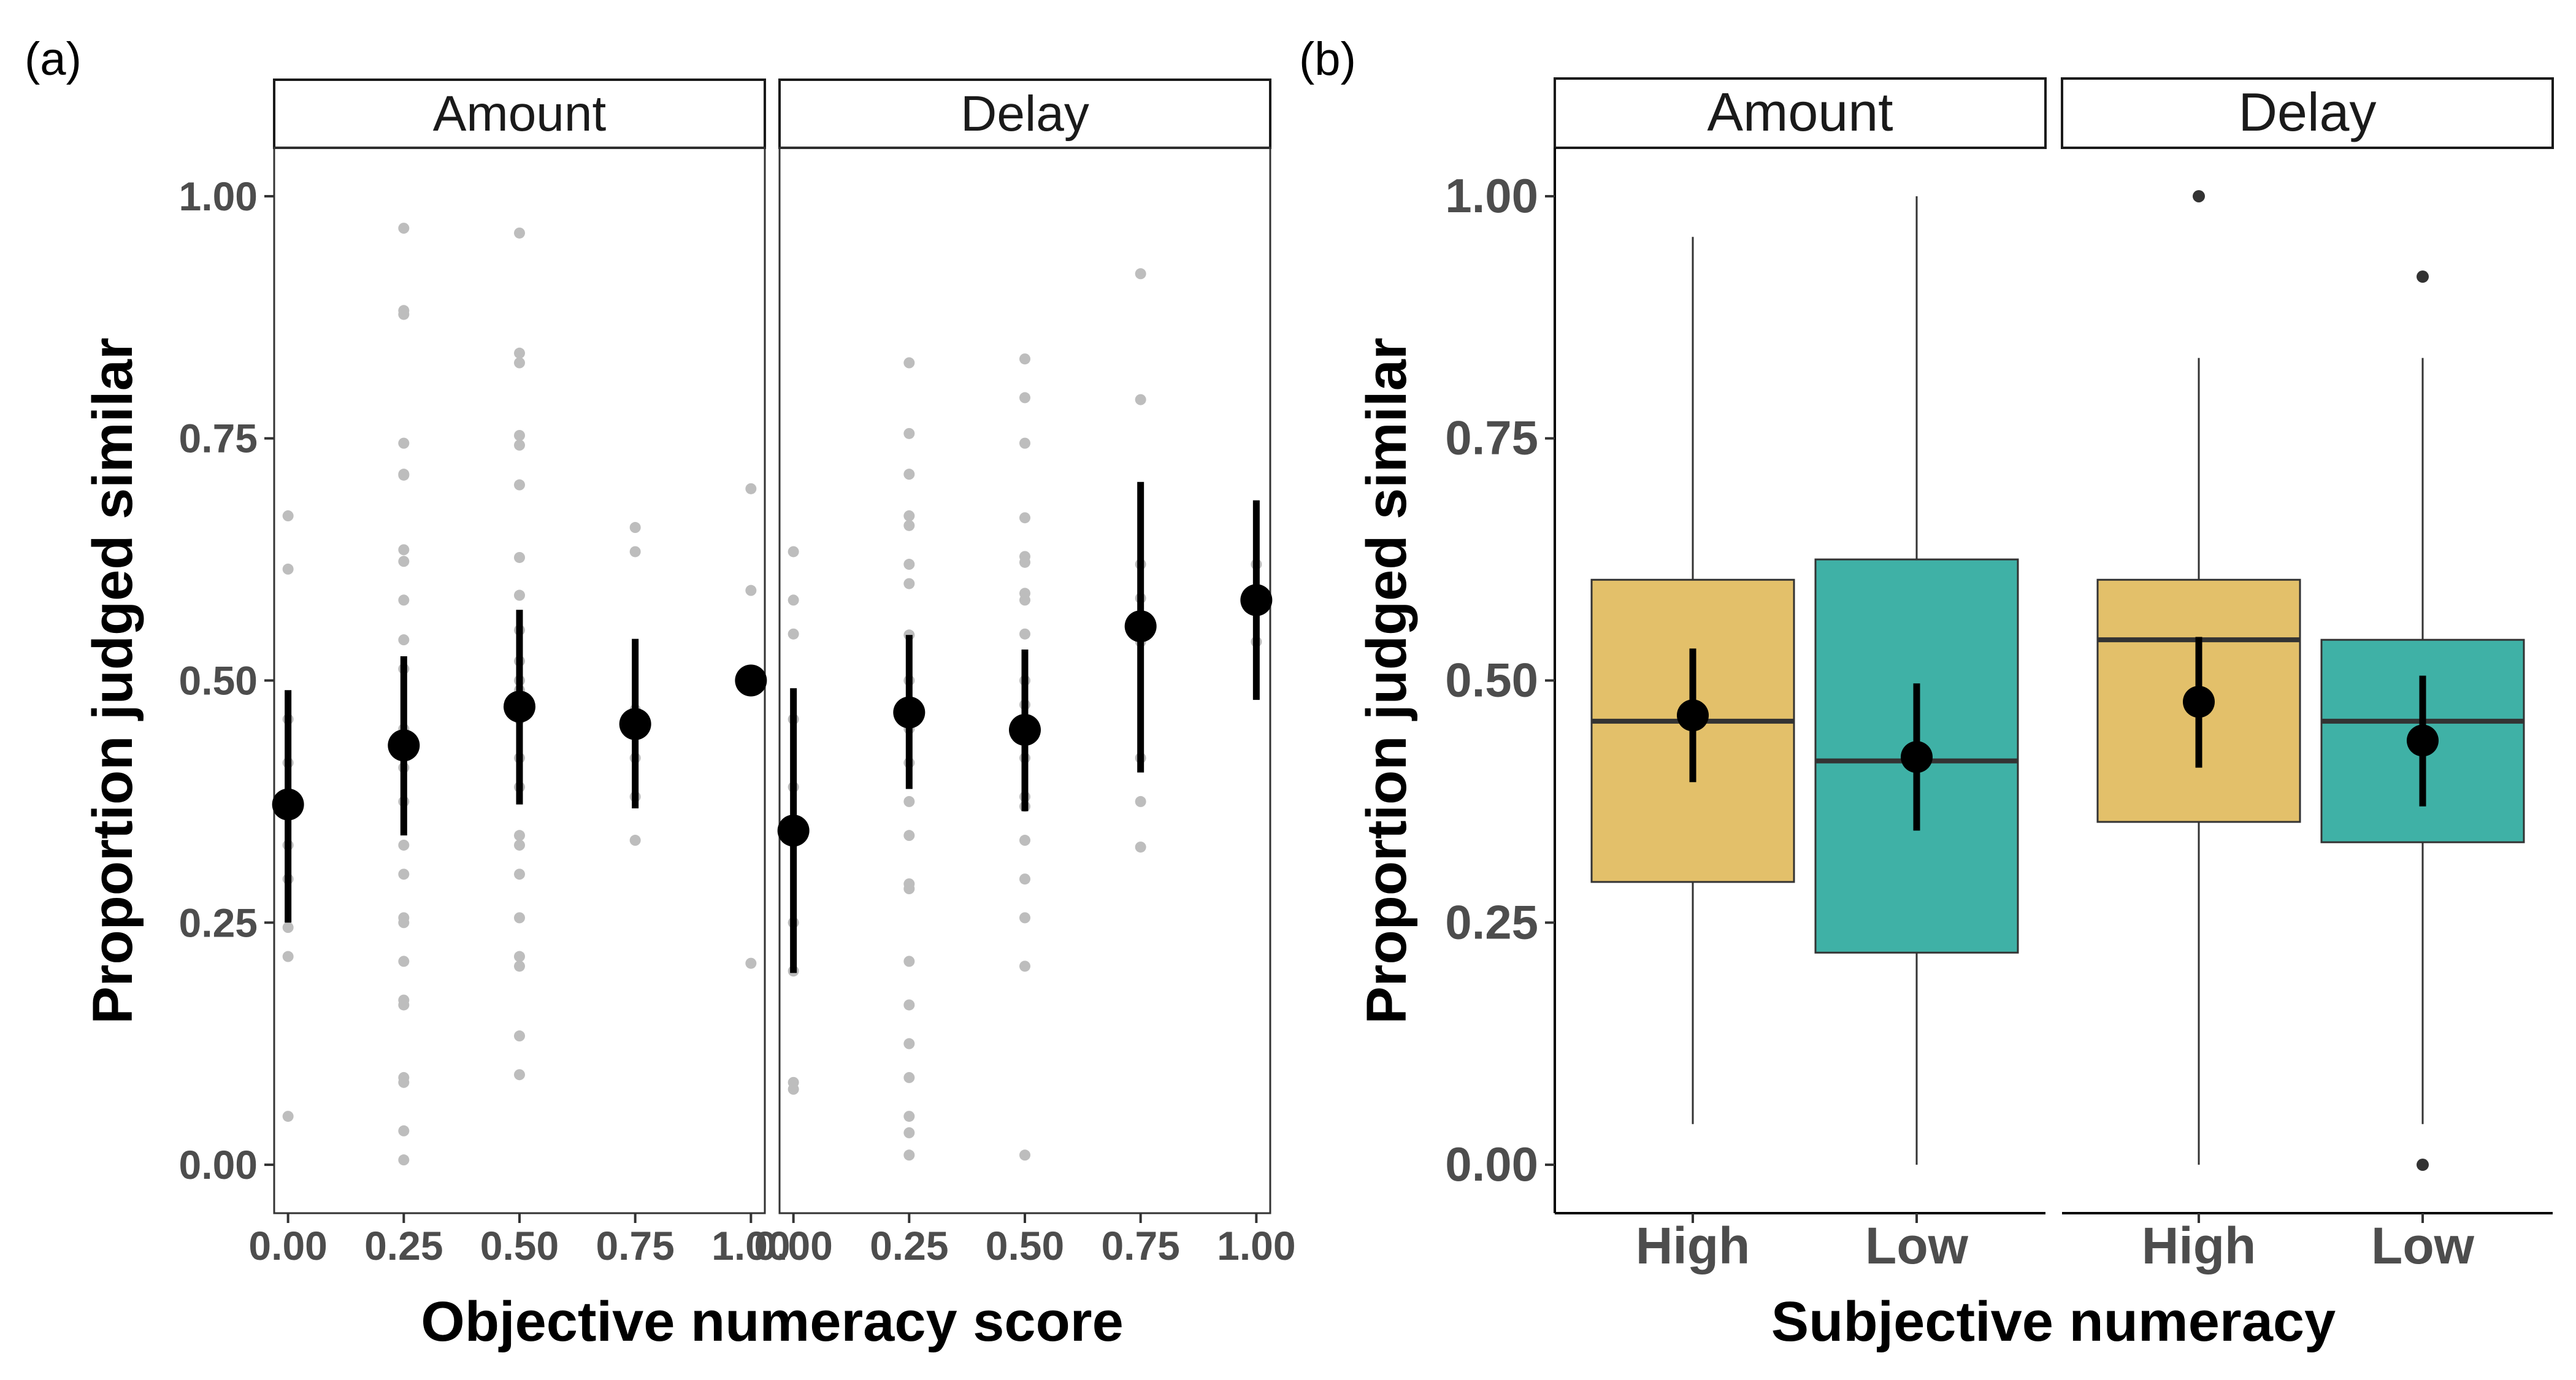 This screenshot has width=2576, height=1380. What do you see at coordinates (1025, 1240) in the screenshot?
I see `x-ticks-delay: 0.00 0.25 0.50 0.75 1.00` at bounding box center [1025, 1240].